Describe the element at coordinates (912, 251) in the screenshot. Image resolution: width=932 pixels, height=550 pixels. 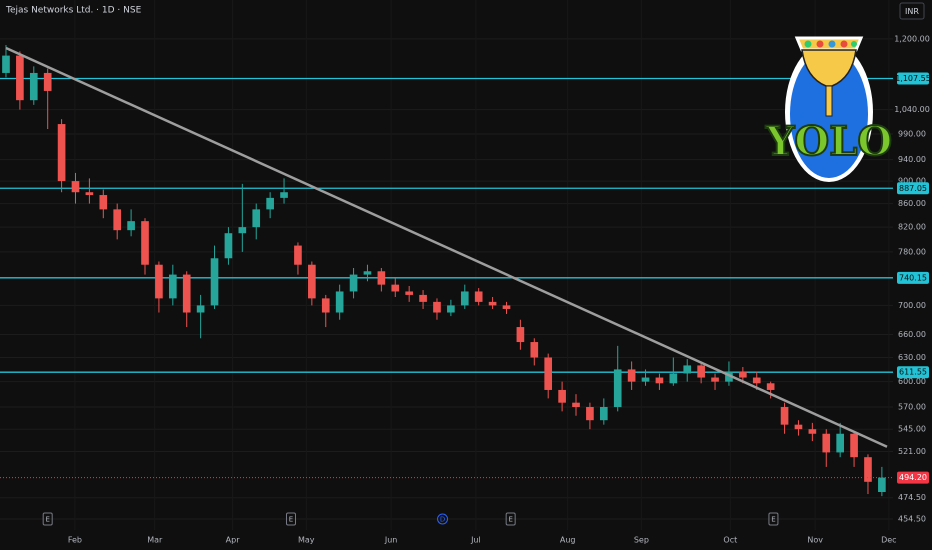
I see `y-tick-label: 780.00` at that location.